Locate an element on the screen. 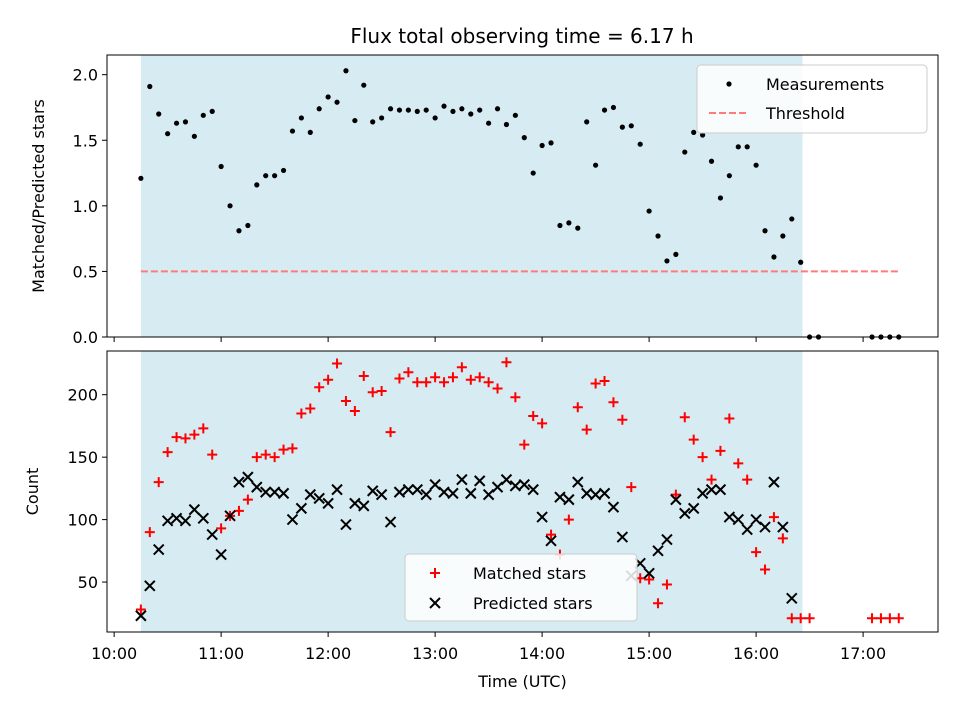 This screenshot has width=960, height=720. x-tick-label: 15:00 is located at coordinates (649, 653).